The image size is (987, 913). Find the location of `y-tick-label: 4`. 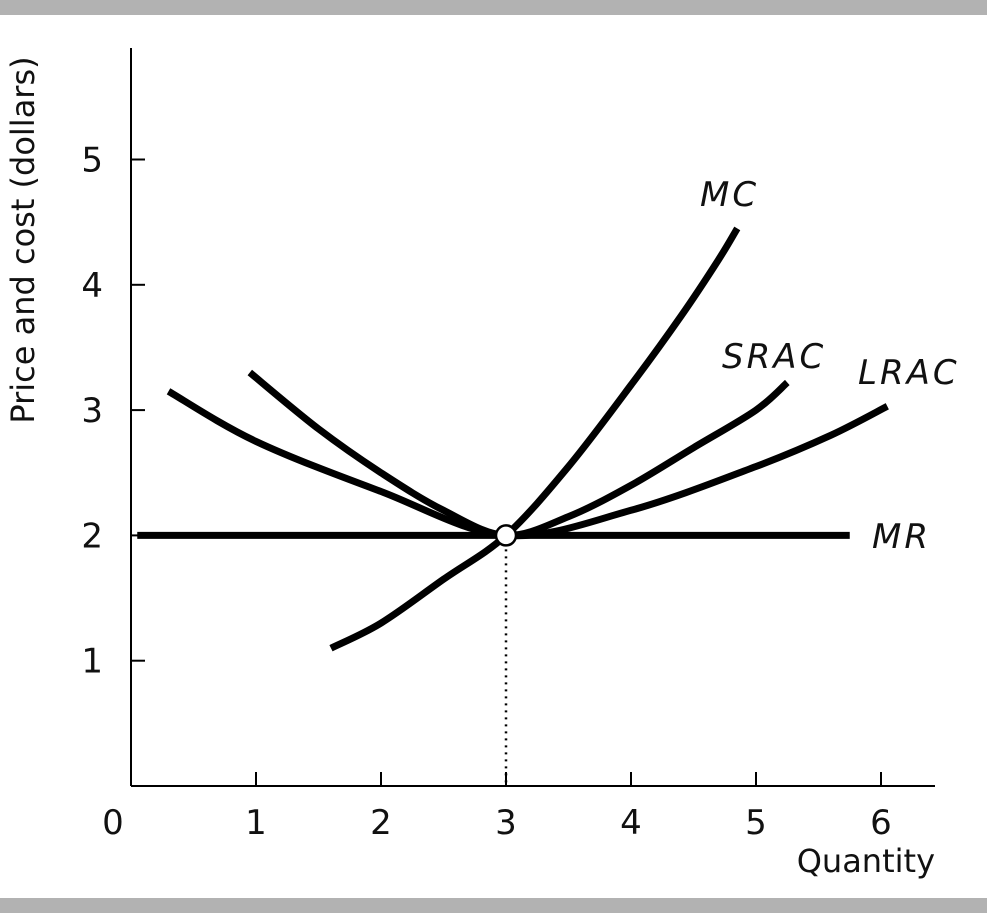

y-tick-label: 4 is located at coordinates (92, 286).